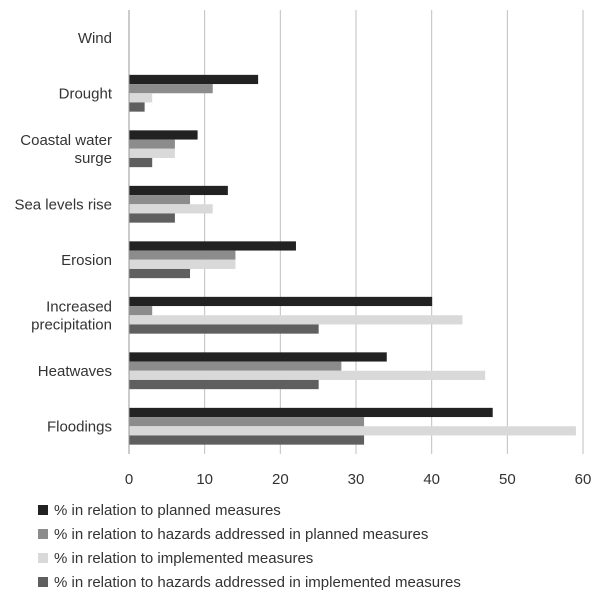  Describe the element at coordinates (507, 479) in the screenshot. I see `x-tick-label: 50` at that location.